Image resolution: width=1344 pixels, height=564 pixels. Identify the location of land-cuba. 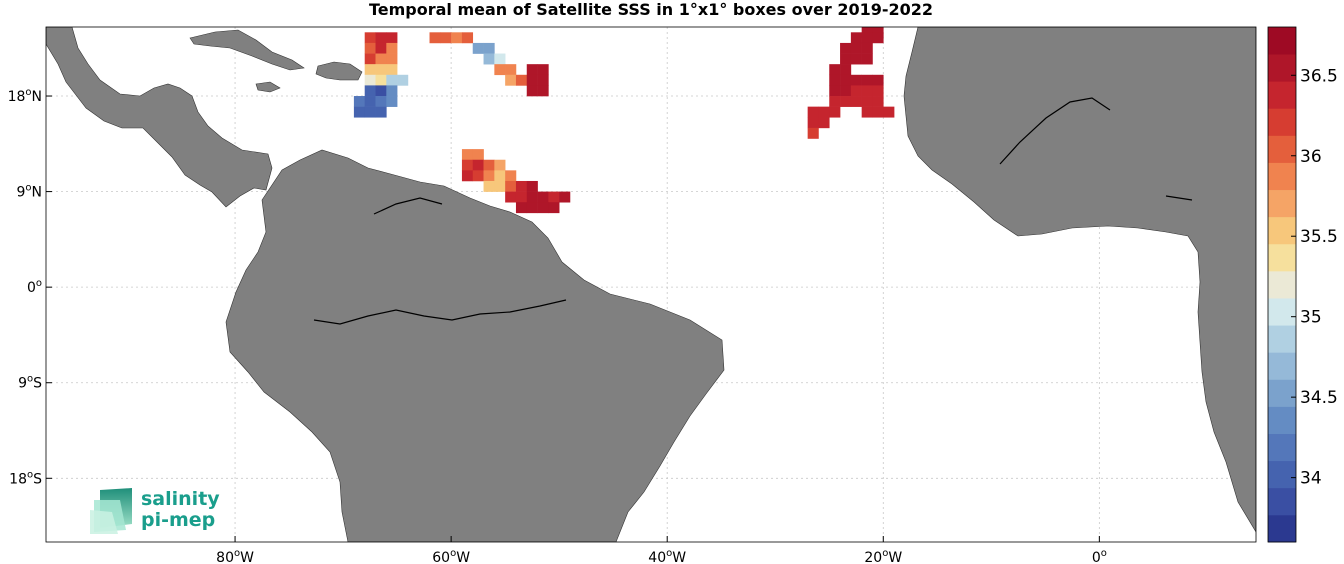
(247, 50).